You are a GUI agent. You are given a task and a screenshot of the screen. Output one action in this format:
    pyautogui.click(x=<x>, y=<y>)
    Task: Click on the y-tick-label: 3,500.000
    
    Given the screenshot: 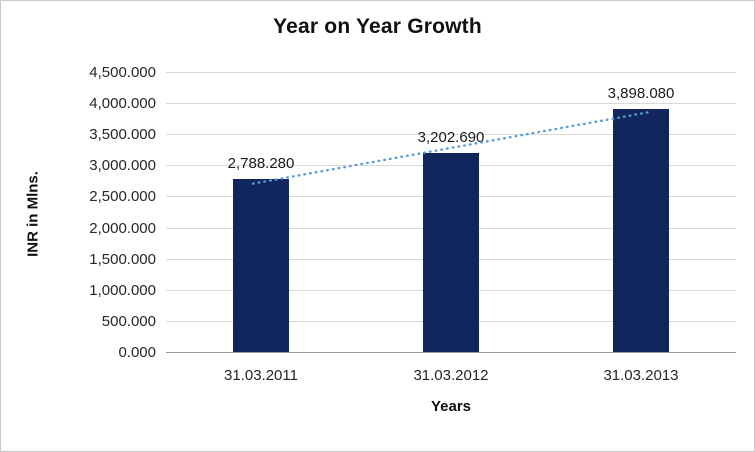 What is the action you would take?
    pyautogui.click(x=122, y=135)
    